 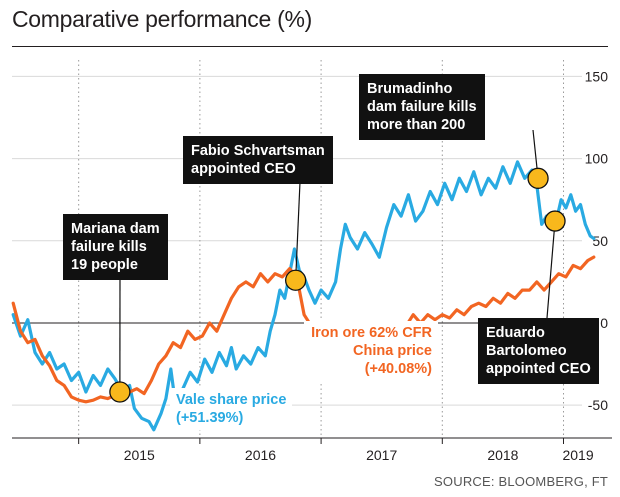 What do you see at coordinates (258, 151) in the screenshot?
I see `annotation-line: Fabio Schvartsman` at bounding box center [258, 151].